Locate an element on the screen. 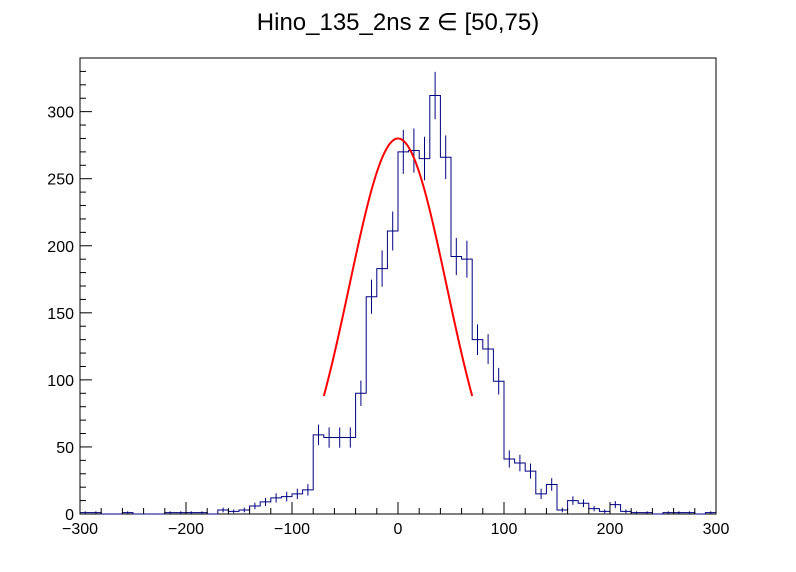 This screenshot has height=572, width=796. y-tick-label: 200 is located at coordinates (60, 247).